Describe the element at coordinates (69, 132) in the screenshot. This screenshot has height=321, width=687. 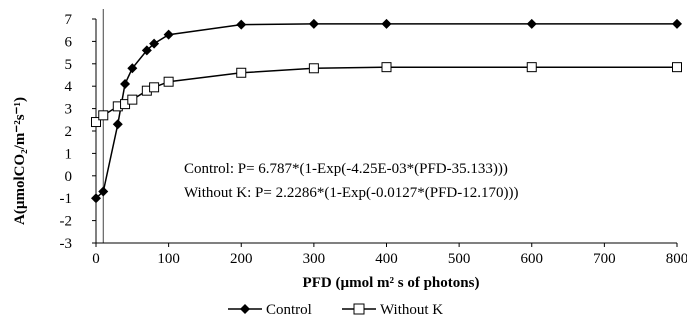
I see `y-tick-label: 2` at that location.